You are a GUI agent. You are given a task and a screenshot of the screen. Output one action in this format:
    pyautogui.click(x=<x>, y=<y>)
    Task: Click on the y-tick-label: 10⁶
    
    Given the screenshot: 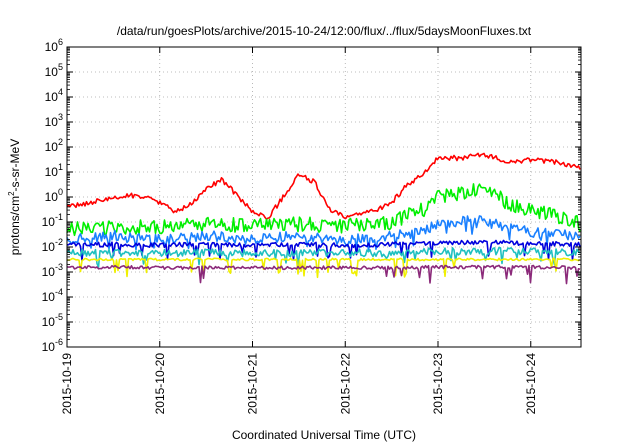 What is the action you would take?
    pyautogui.click(x=54, y=45)
    